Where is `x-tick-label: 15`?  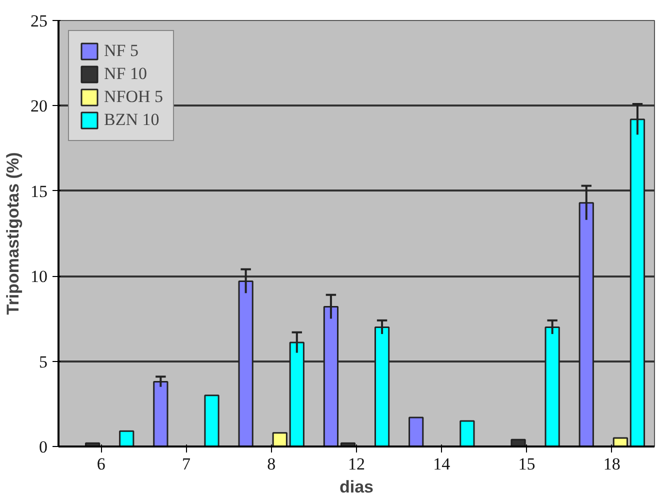
x-tick-label: 15 is located at coordinates (527, 464).